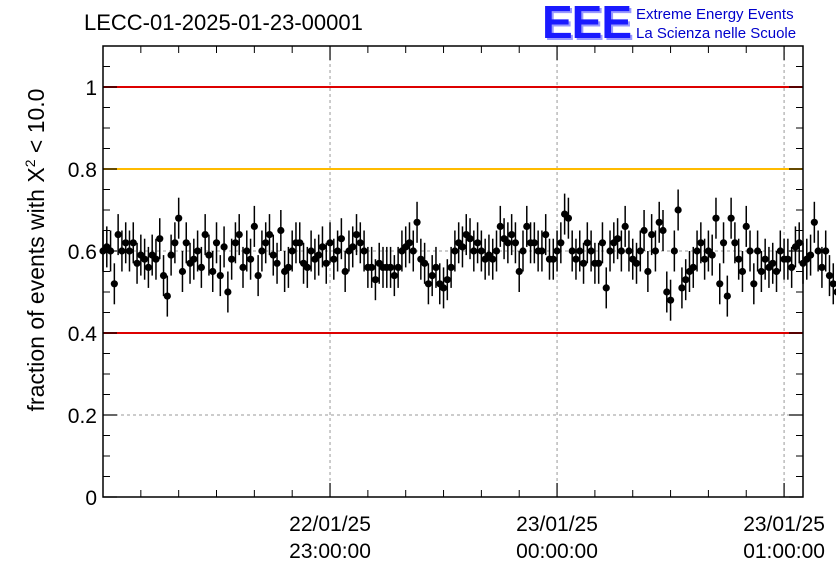  What do you see at coordinates (557, 524) in the screenshot?
I see `x-tick-label-date: 23/01/25` at bounding box center [557, 524].